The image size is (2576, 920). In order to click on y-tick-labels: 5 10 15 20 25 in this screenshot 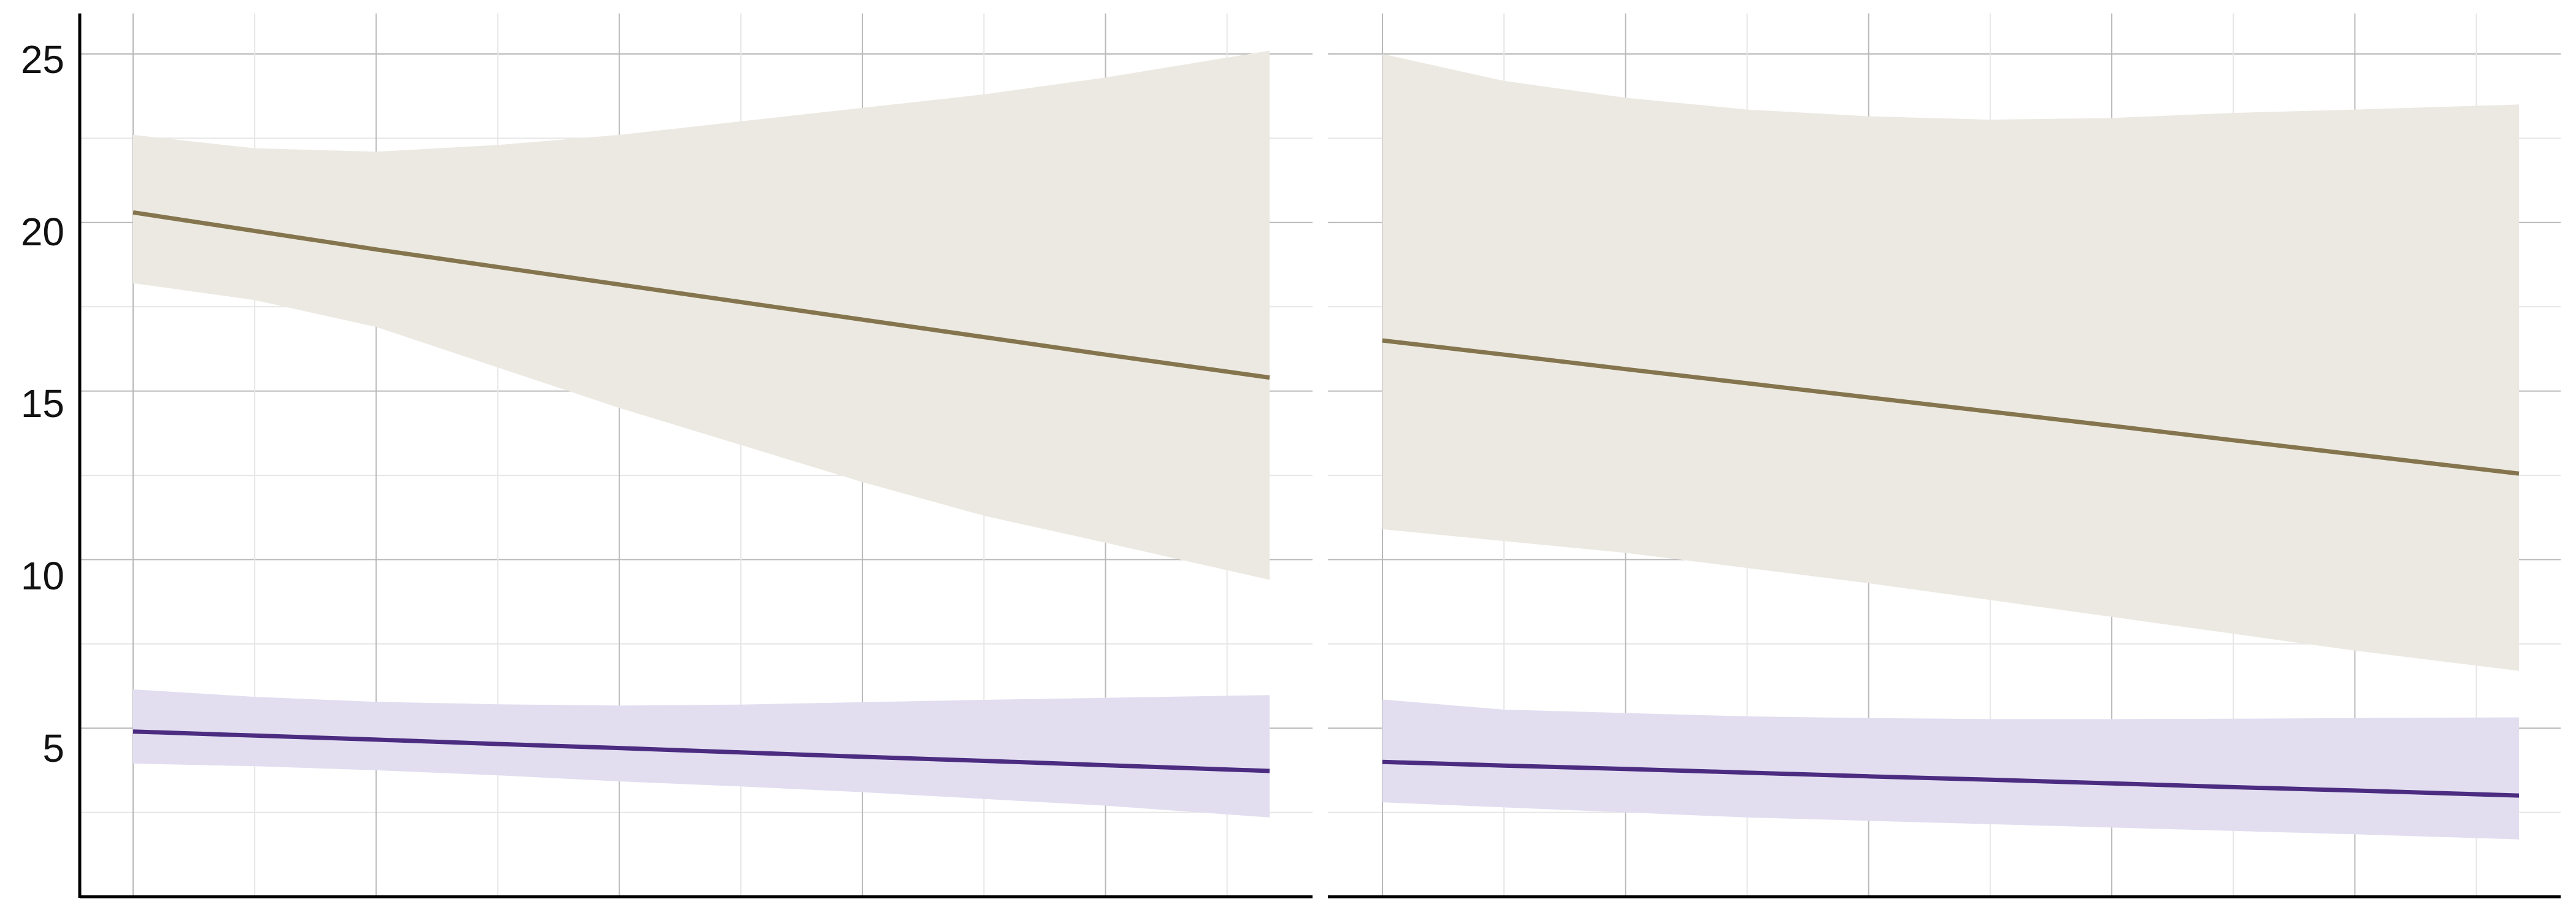, I will do `click(42, 403)`.